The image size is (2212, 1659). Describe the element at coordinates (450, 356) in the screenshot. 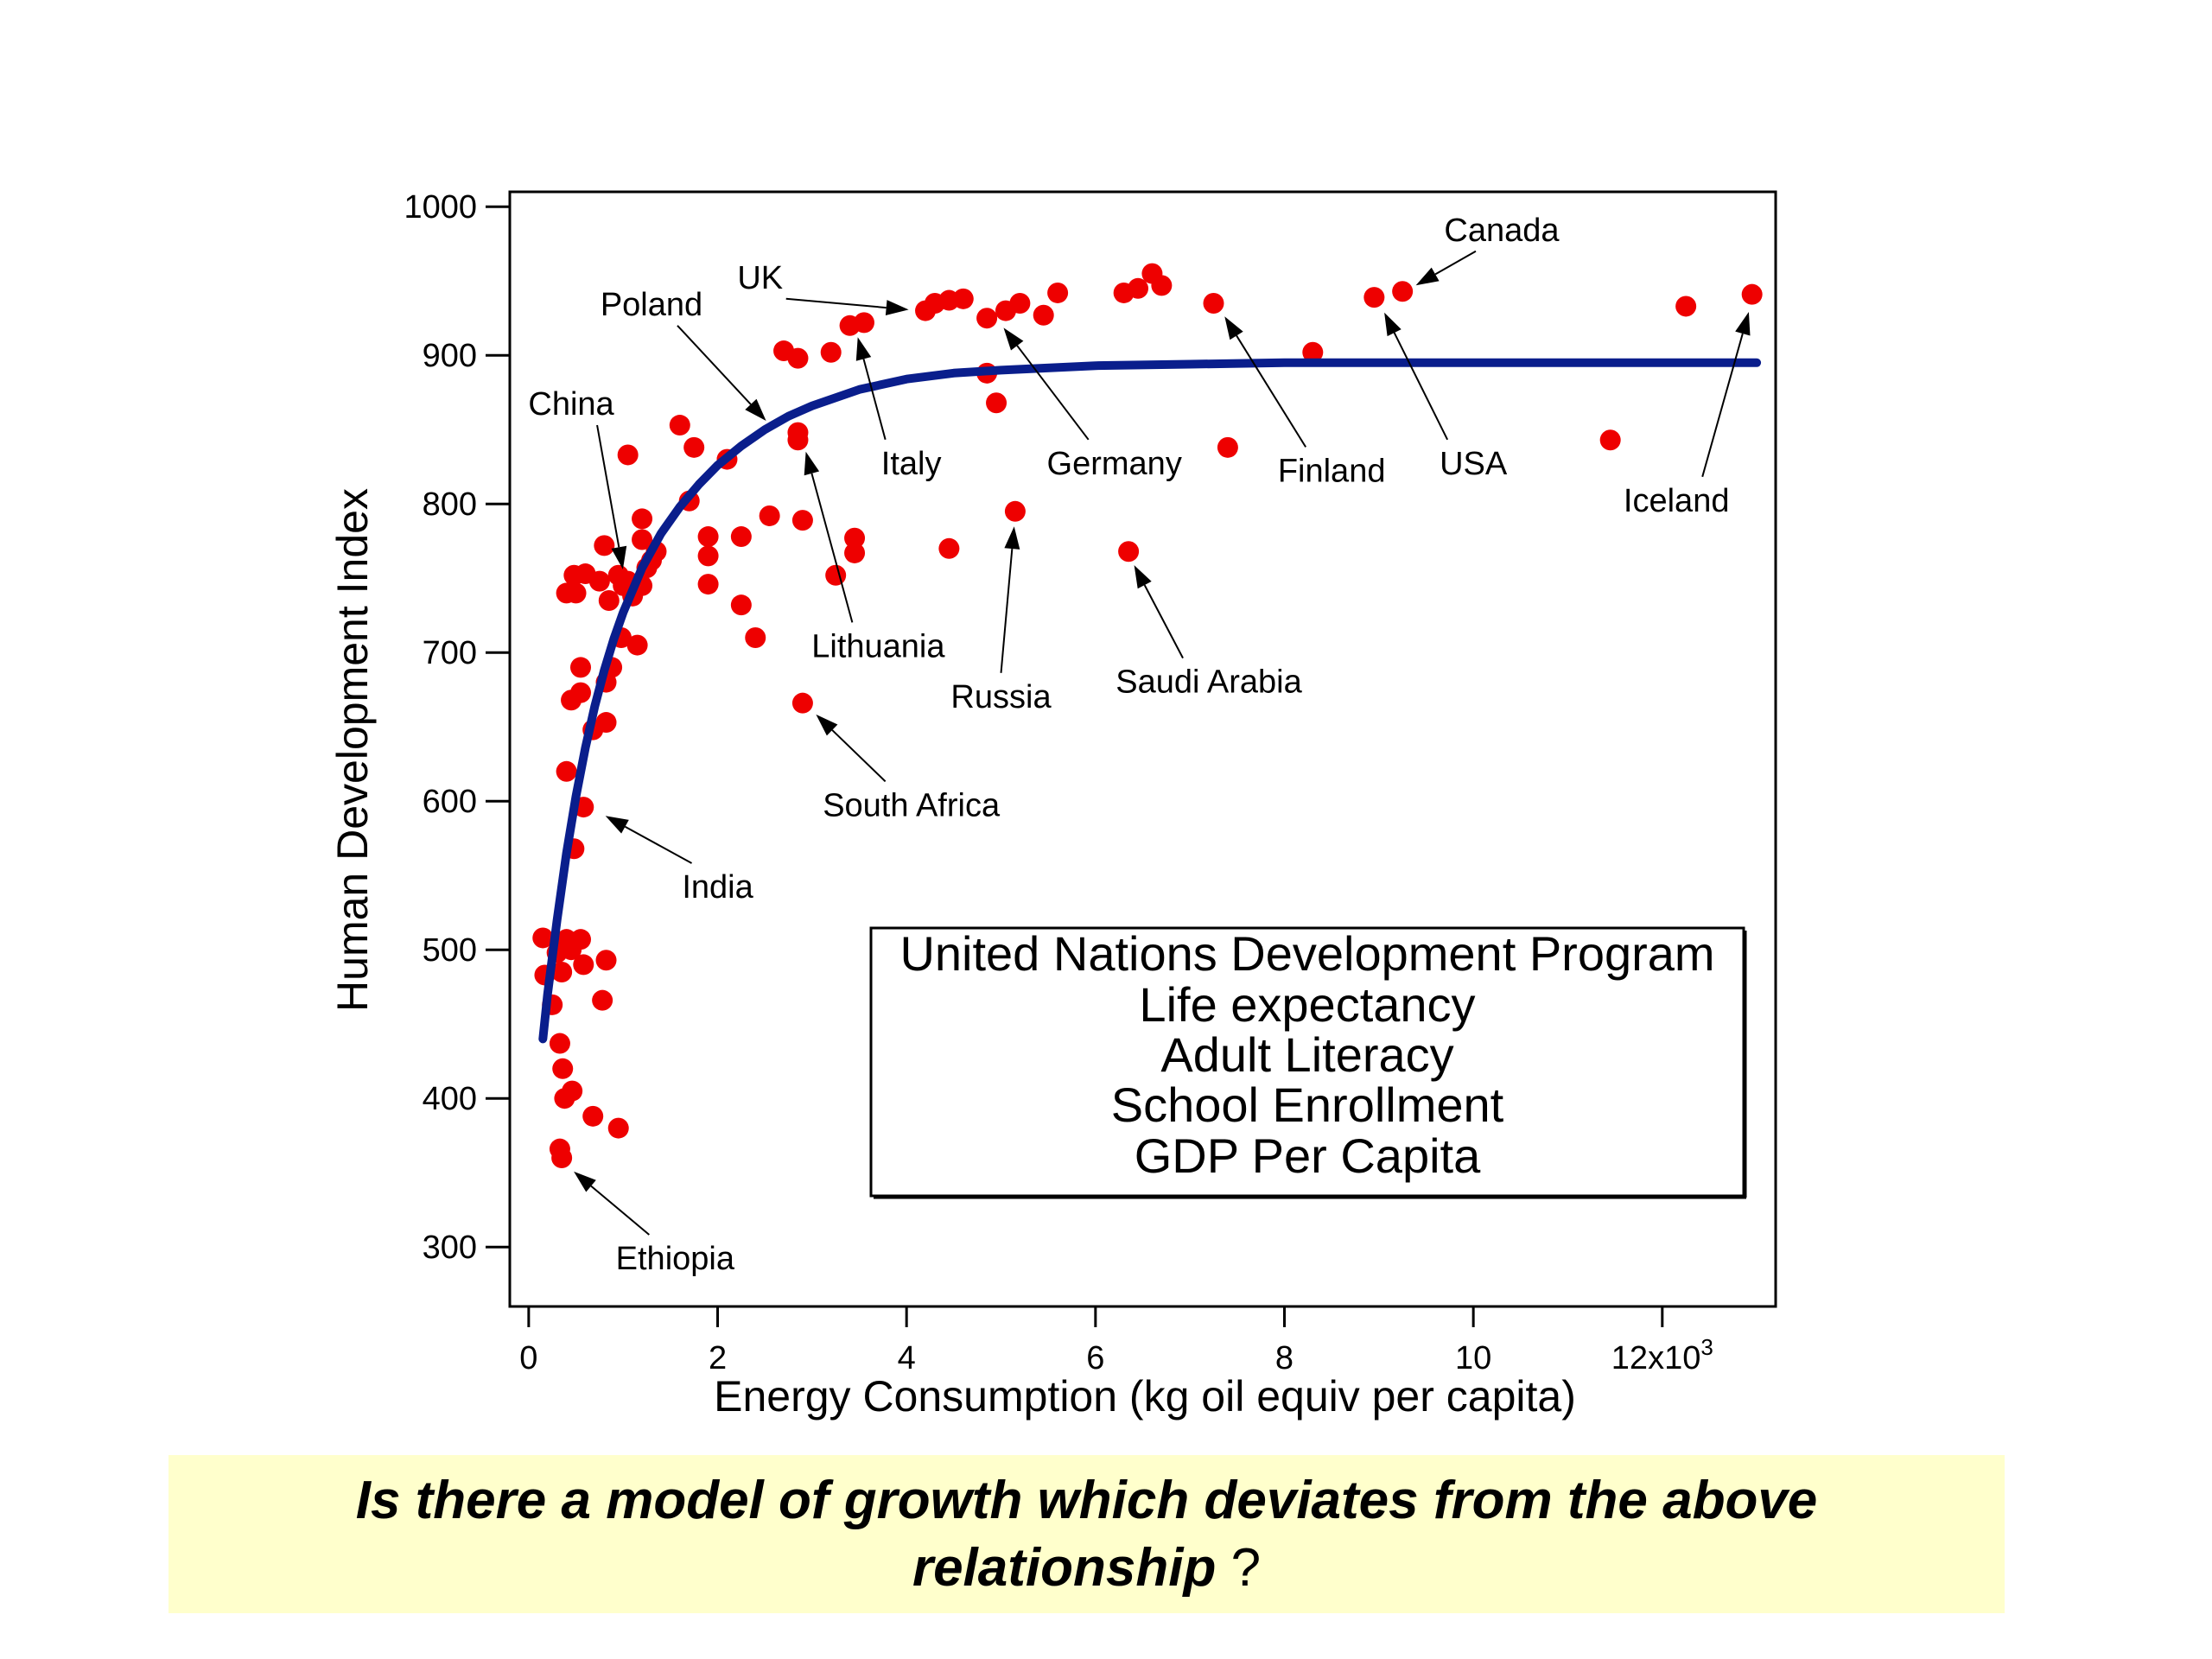

I see `y-tick-label: 900` at that location.